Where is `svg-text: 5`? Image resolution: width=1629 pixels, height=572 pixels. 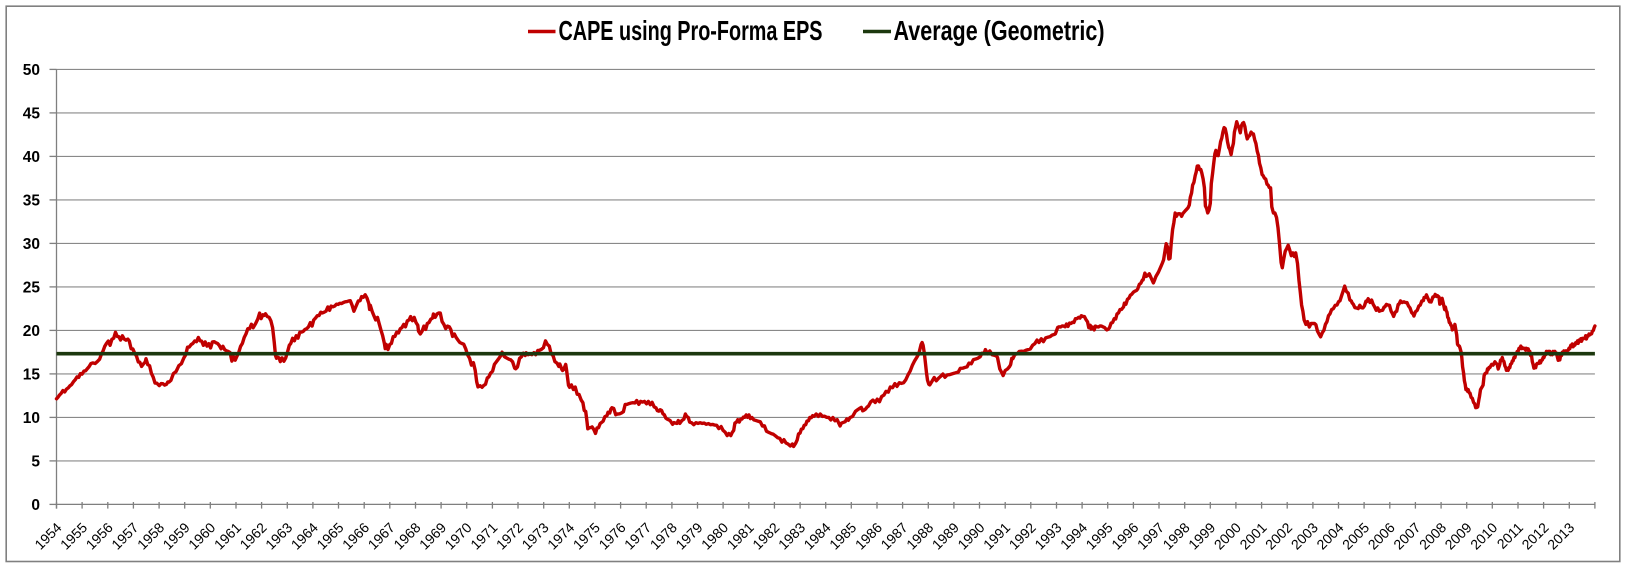 svg-text: 5 is located at coordinates (35, 462).